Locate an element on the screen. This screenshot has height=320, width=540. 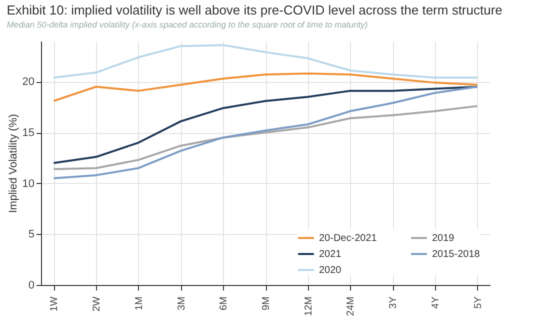
x-tick-label: 3M is located at coordinates (182, 303).